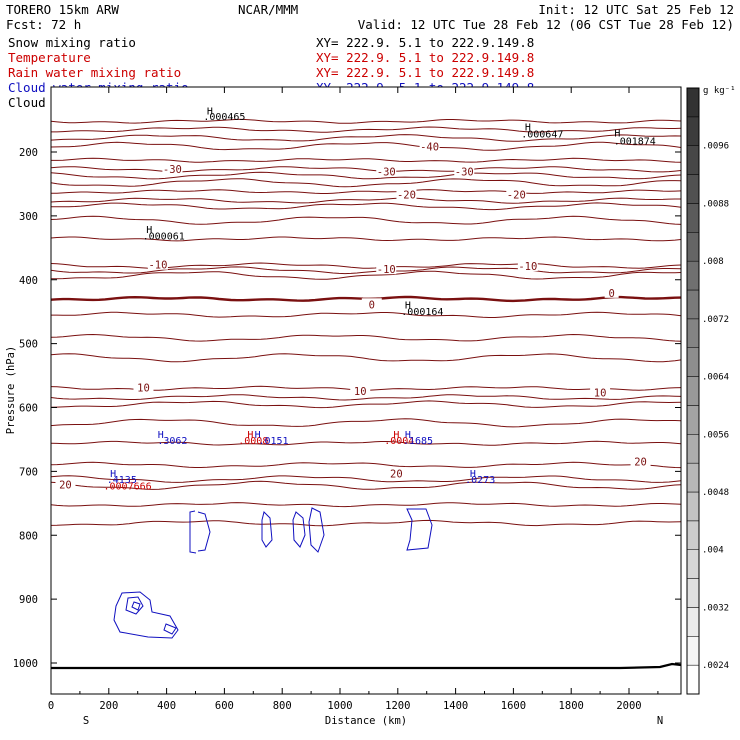  Describe the element at coordinates (422, 312) in the screenshot. I see `extremum-value: .000164` at that location.